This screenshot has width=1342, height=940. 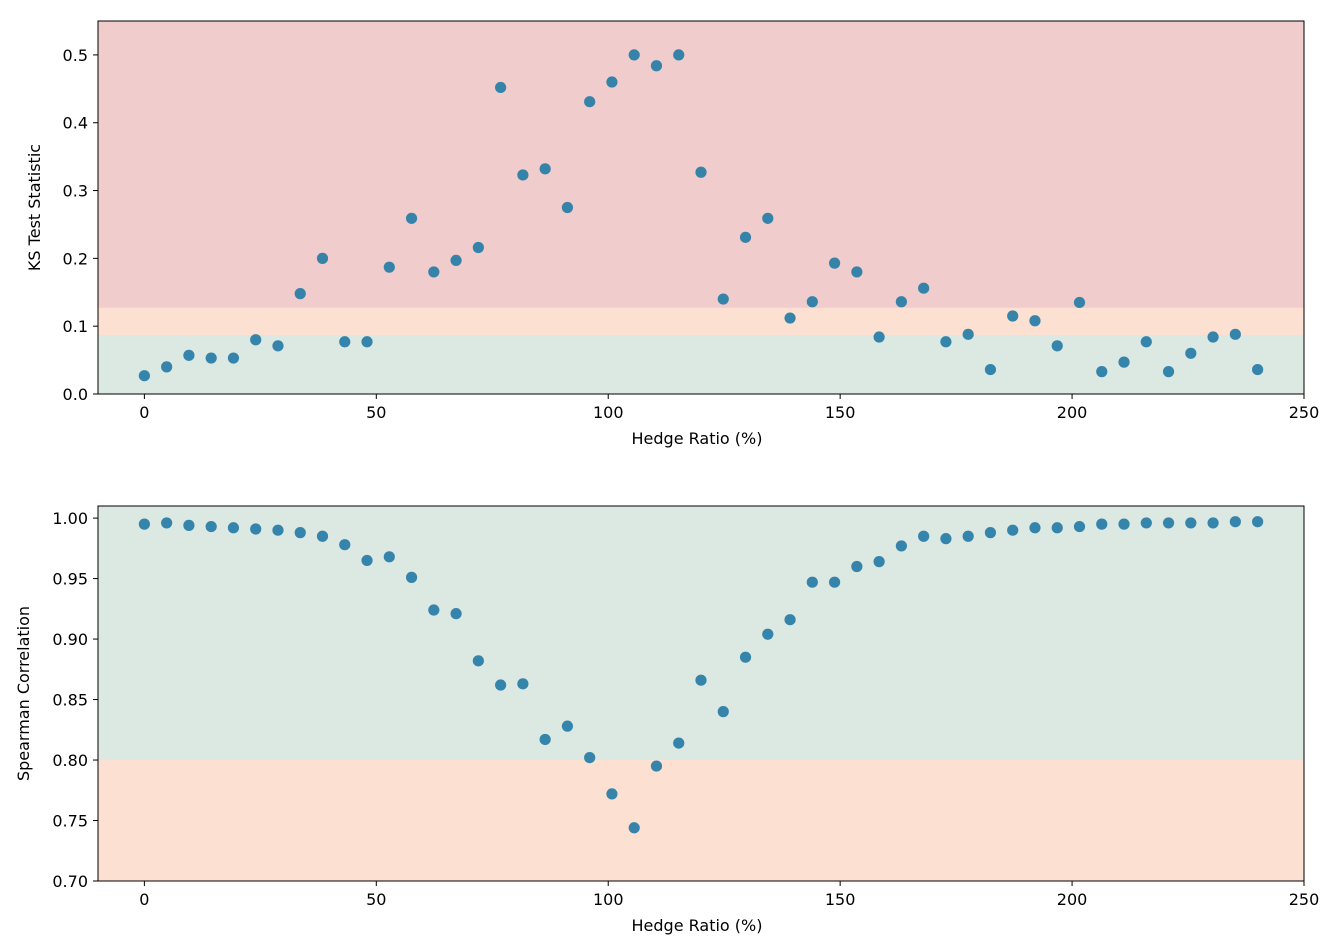 What do you see at coordinates (697, 925) in the screenshot?
I see `x-axis-label: Hedge Ratio (%)` at bounding box center [697, 925].